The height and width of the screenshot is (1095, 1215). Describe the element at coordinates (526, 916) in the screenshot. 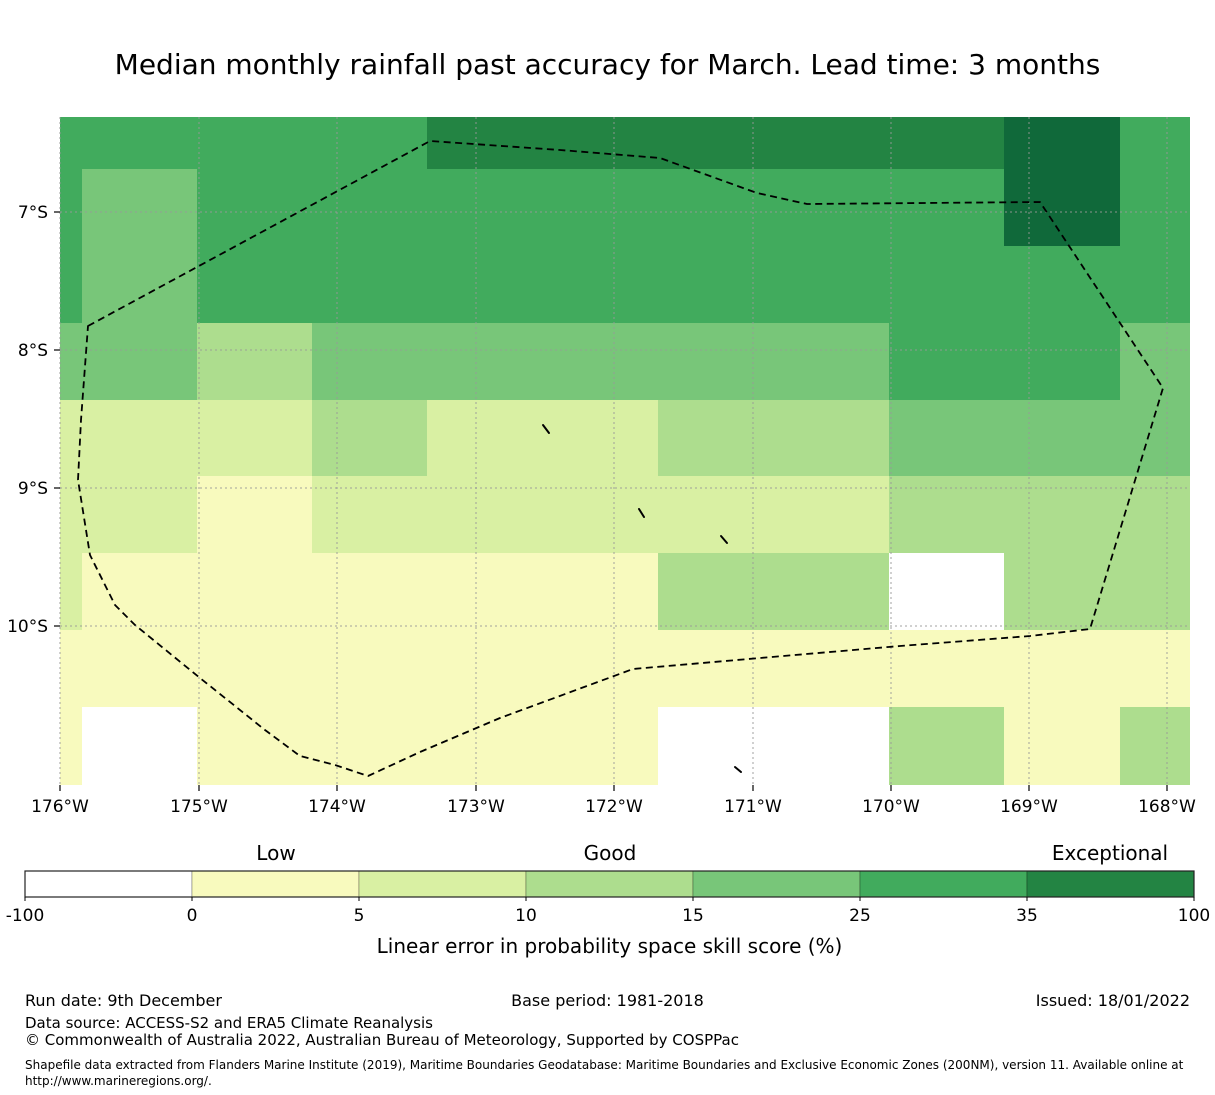

I see `colorbar-tick-label: 10` at that location.